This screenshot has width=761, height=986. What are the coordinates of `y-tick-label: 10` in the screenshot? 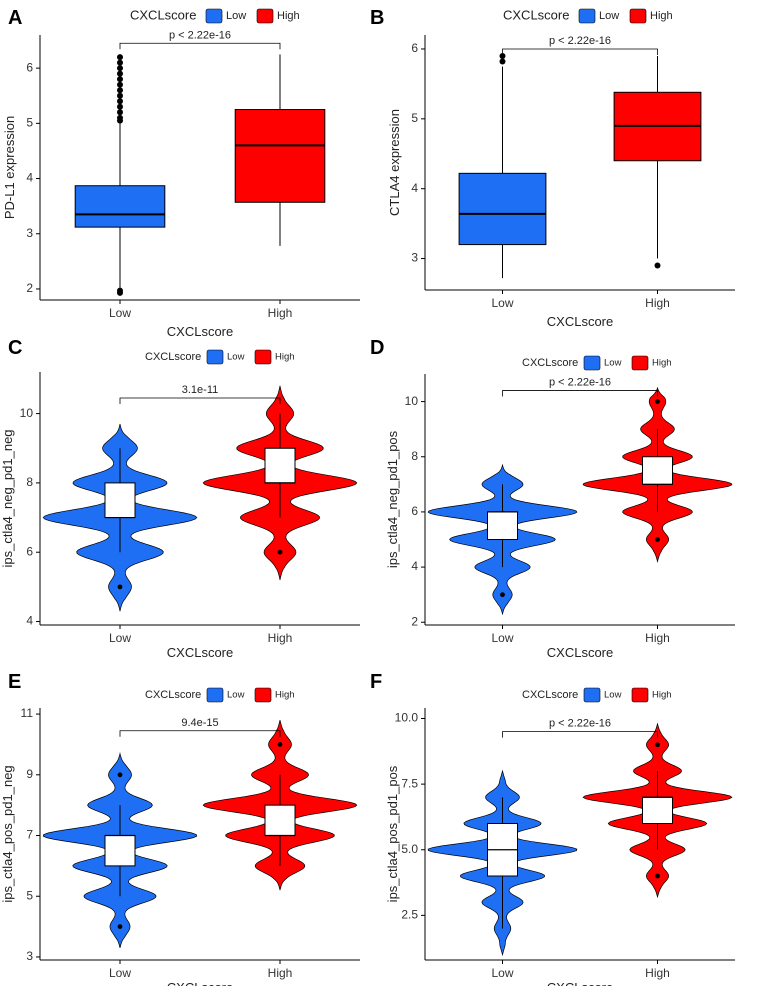 It's located at (27, 413).